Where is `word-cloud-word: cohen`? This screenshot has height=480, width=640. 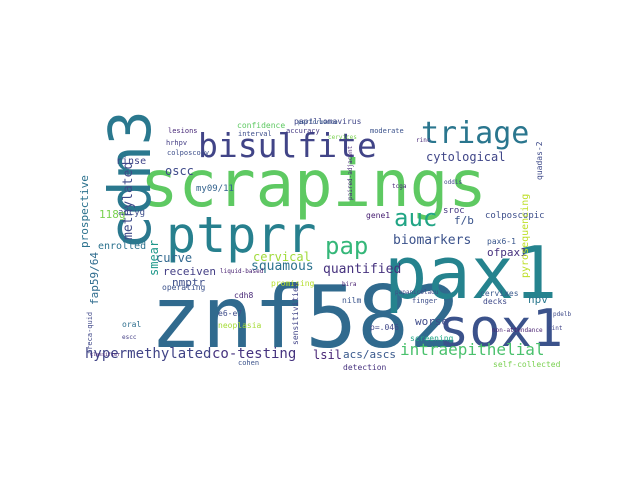 word-cloud-word: cohen is located at coordinates (248, 363).